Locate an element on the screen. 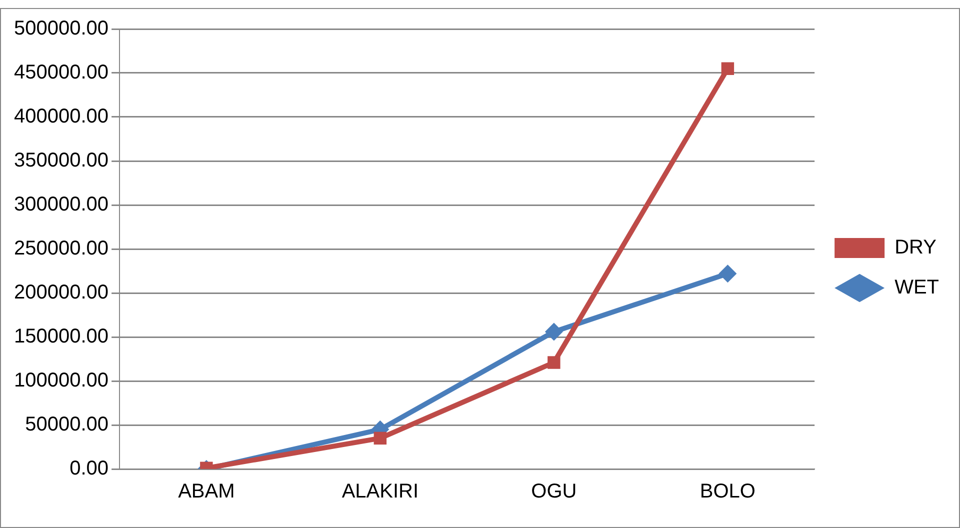 This screenshot has height=528, width=960. legend-label: DRY is located at coordinates (915, 247).